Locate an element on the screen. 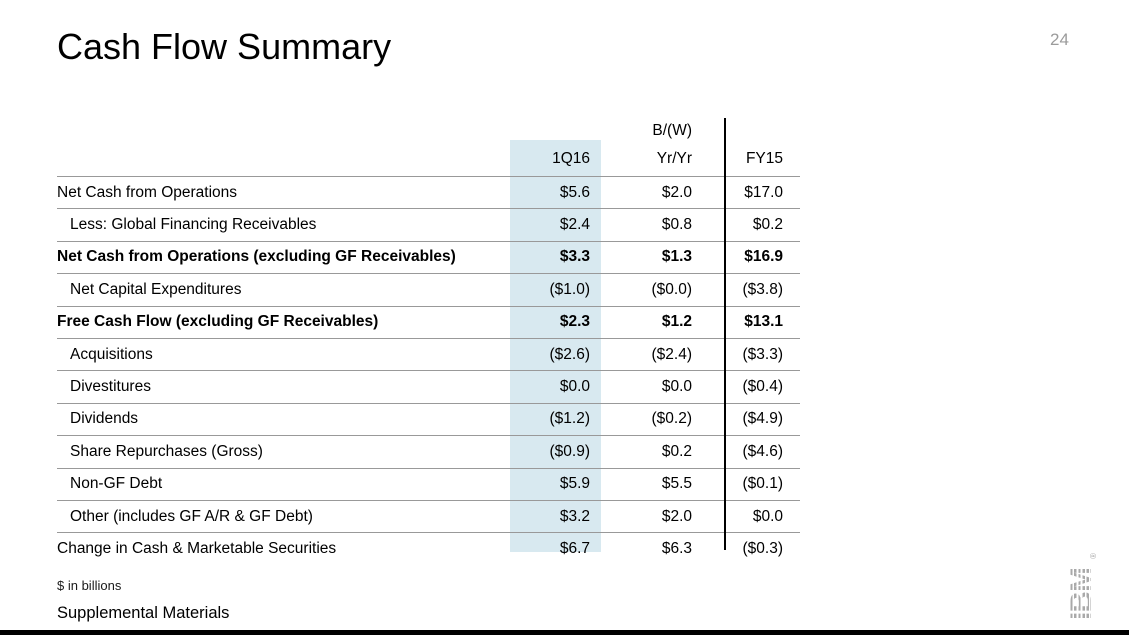 The height and width of the screenshot is (635, 1129). ibm-logo: IBM ® is located at coordinates (1081, 586).